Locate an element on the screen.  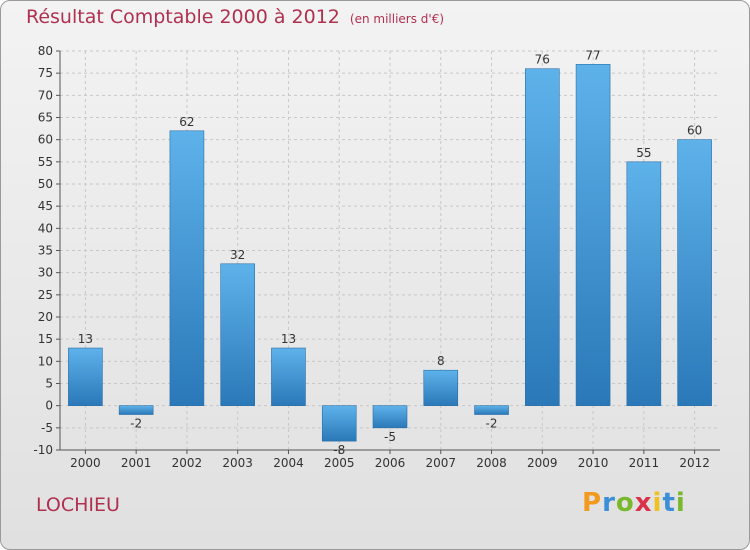
chart-unit: (en milliers d'€) is located at coordinates (397, 19).